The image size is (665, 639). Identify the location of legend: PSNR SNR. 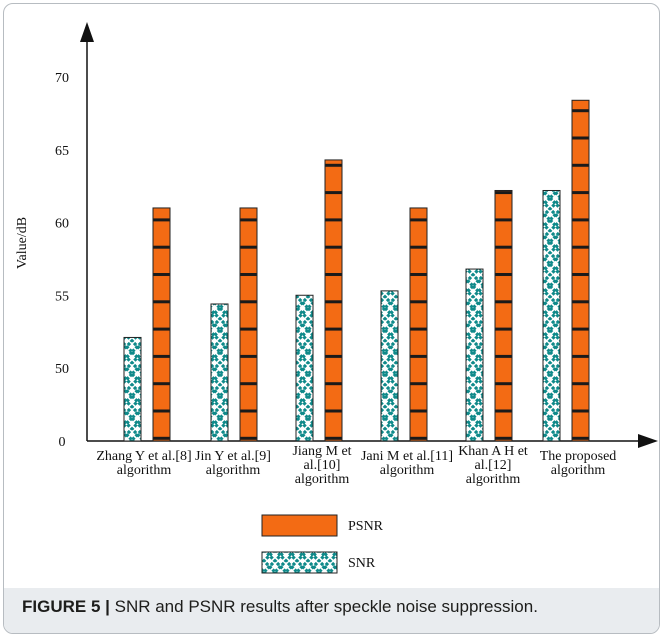
(323, 544).